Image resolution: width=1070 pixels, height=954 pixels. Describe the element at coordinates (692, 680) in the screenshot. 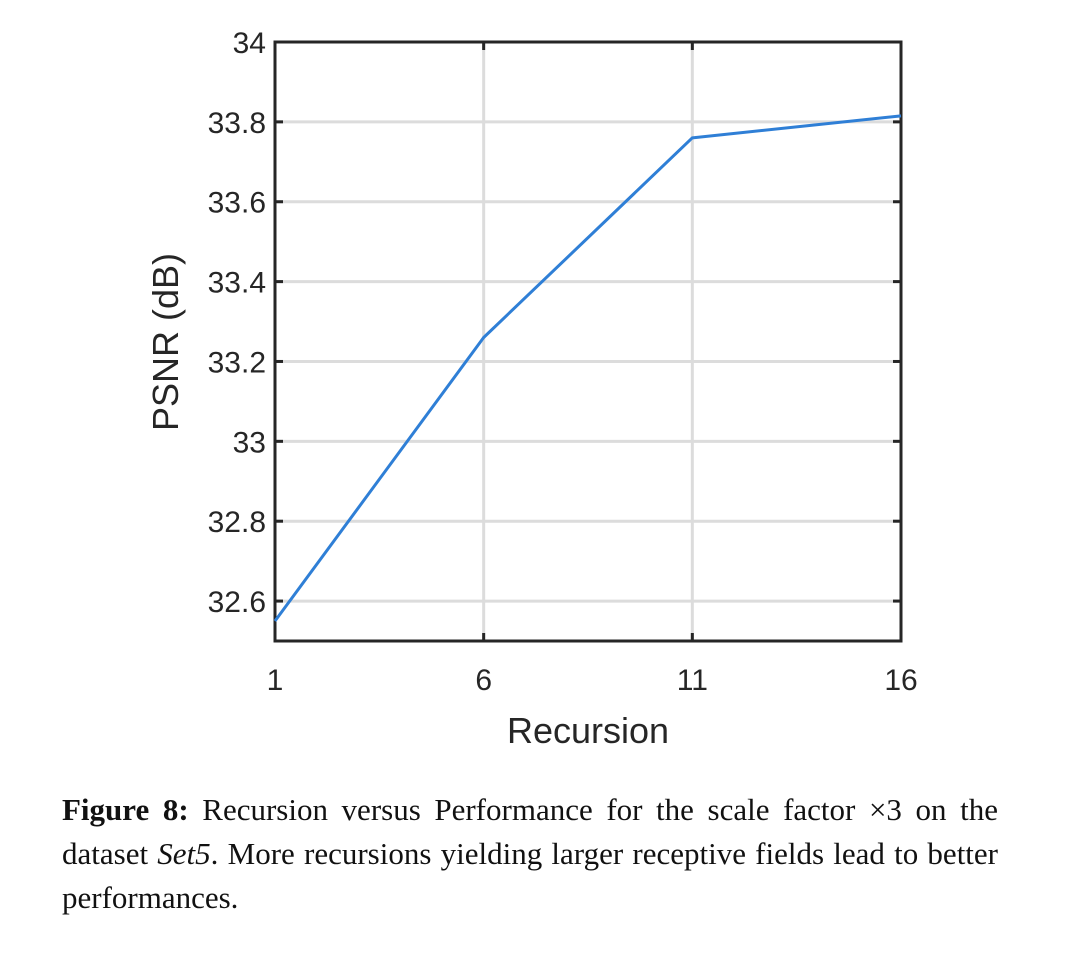

I see `x-tick-label: 11` at that location.